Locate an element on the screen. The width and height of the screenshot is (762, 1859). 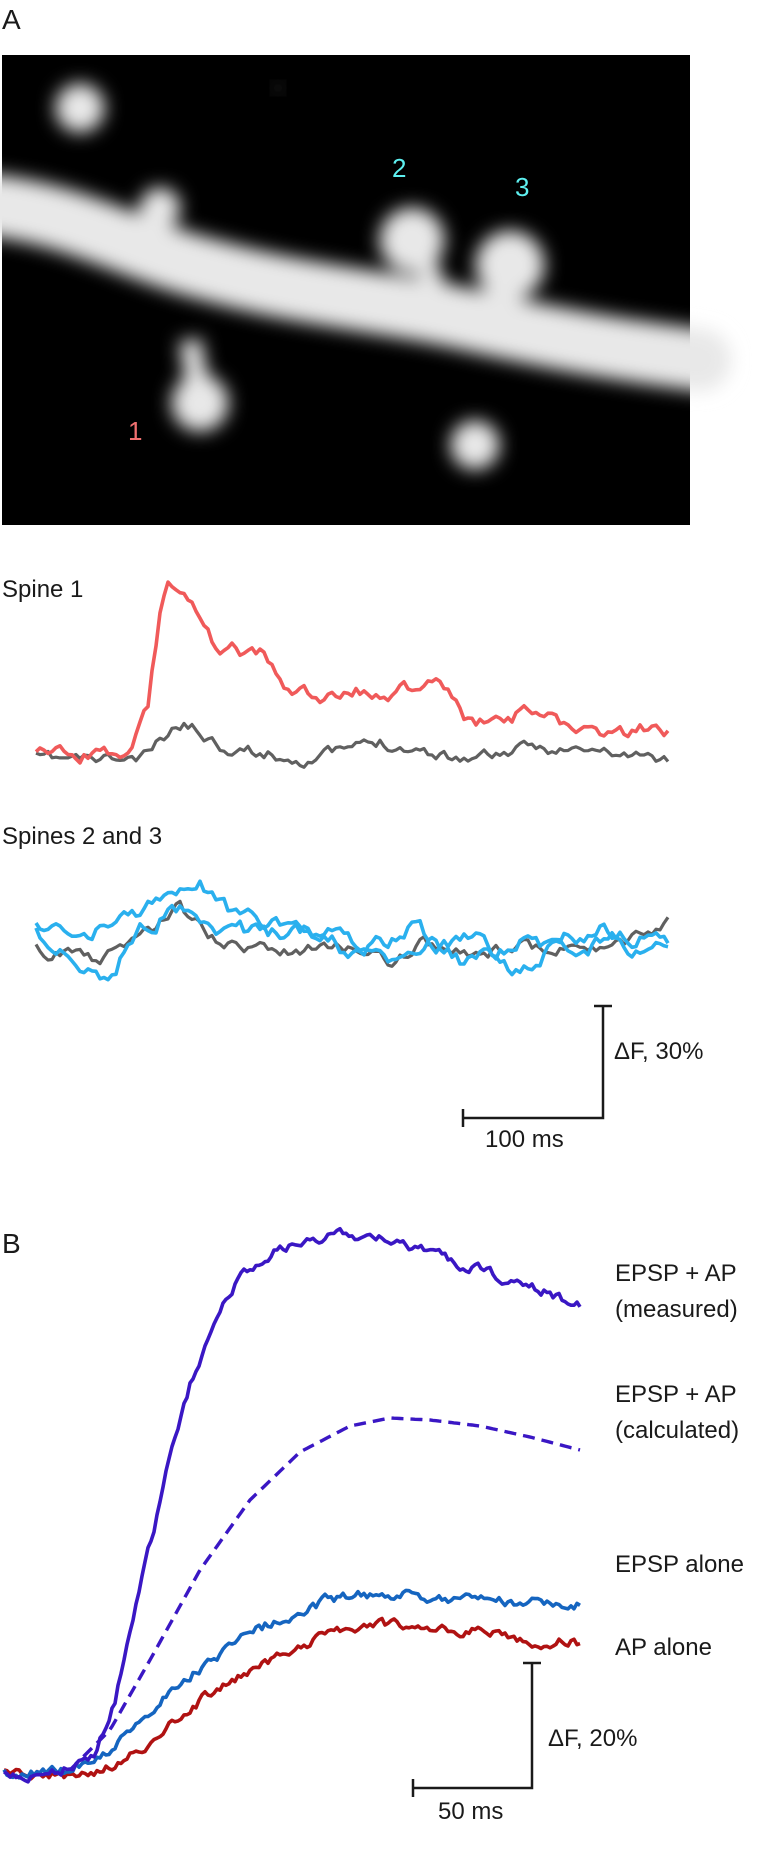
spine3-response-trace is located at coordinates (351, 942).